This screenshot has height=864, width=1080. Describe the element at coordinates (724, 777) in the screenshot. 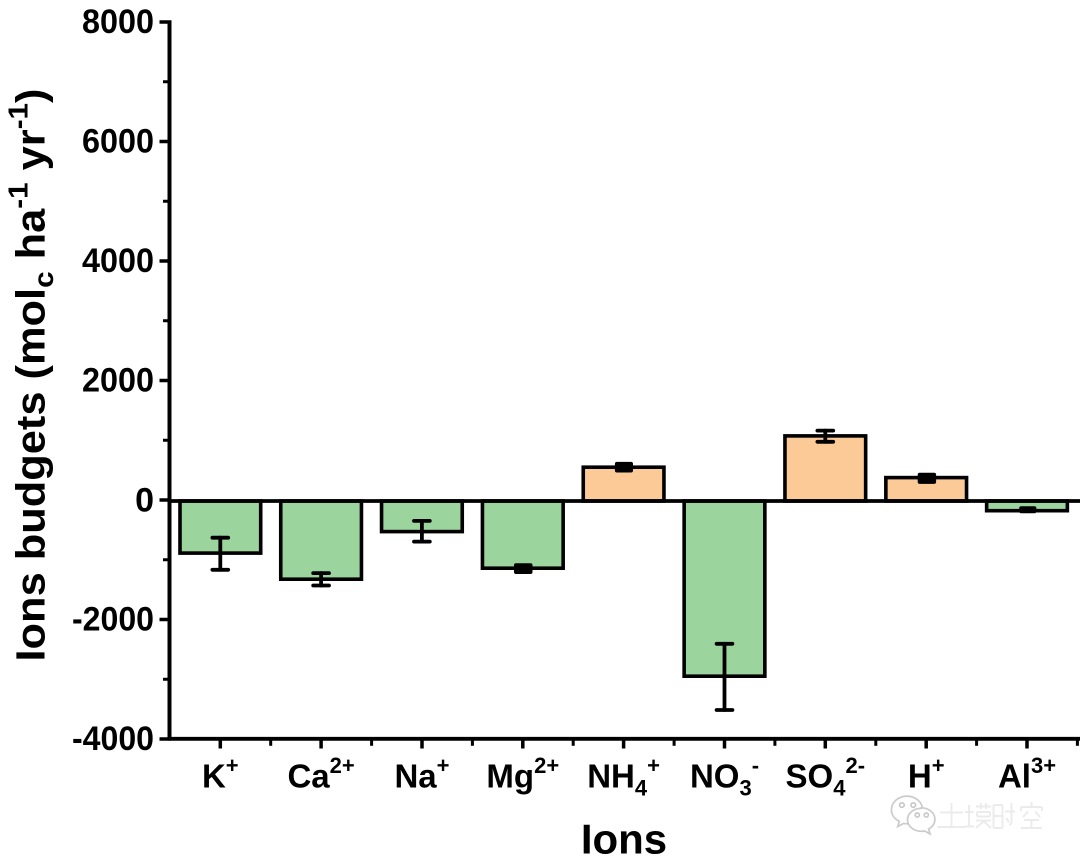

I see `svg-text: NO3-` at that location.